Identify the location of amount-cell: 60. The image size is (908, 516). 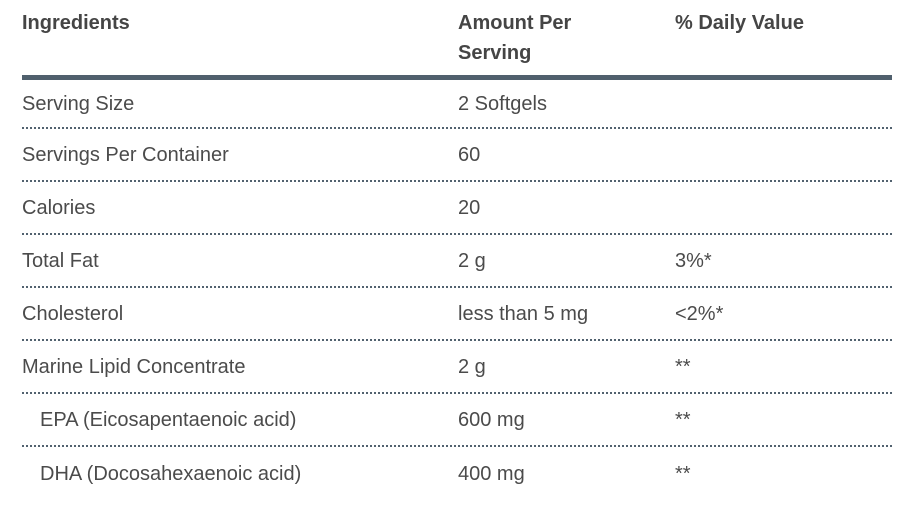
(469, 154).